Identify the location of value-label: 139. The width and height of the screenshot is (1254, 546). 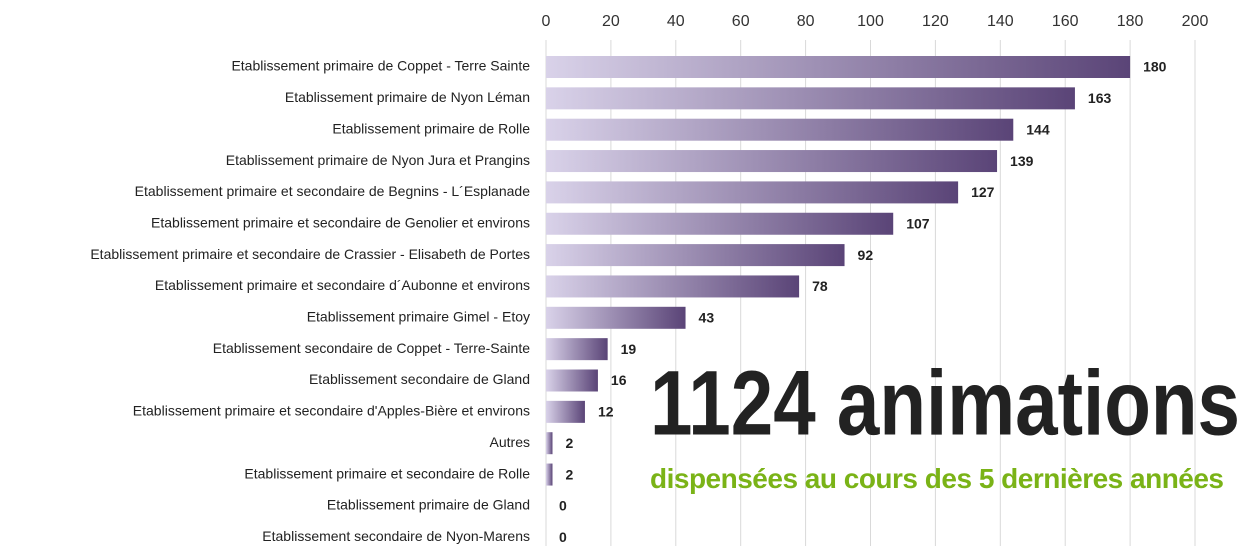
(1022, 161).